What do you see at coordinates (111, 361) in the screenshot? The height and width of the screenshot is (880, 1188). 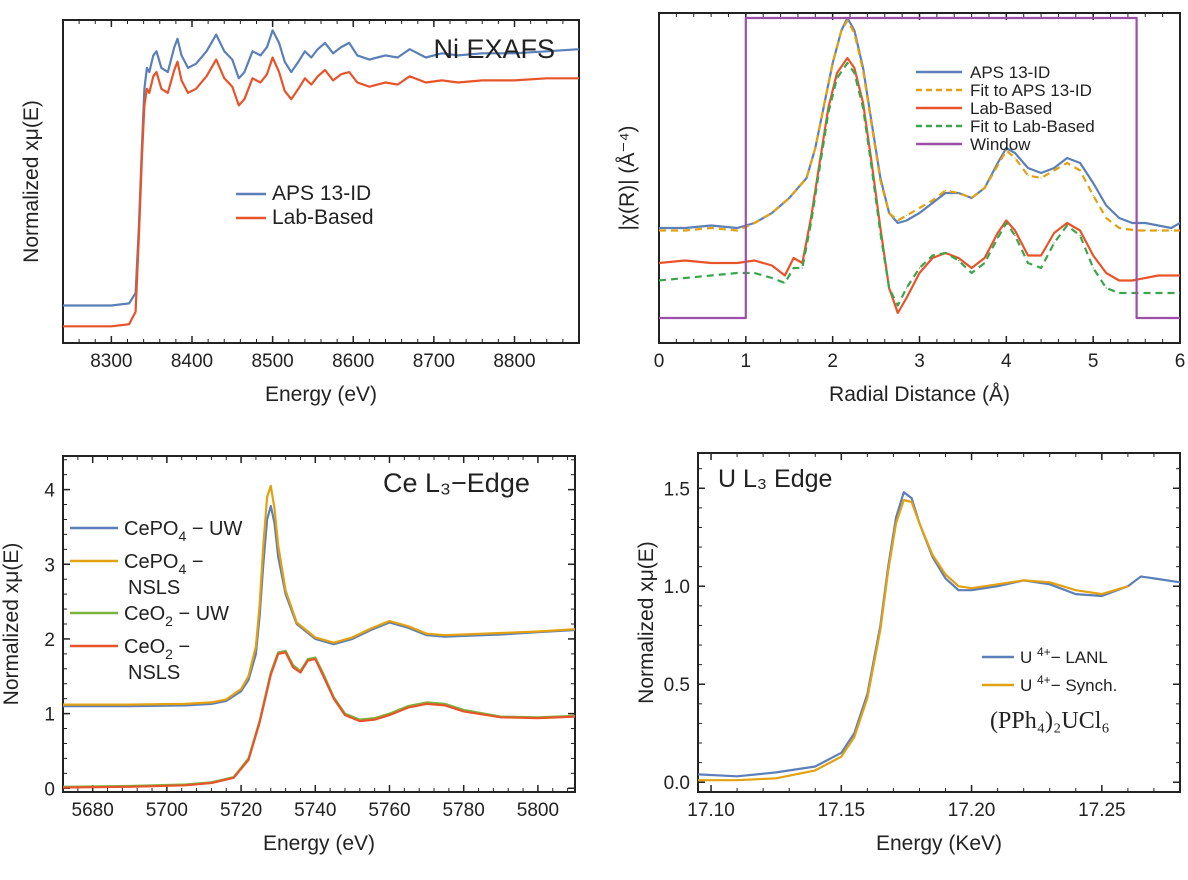 I see `x-tick-label: 8300` at bounding box center [111, 361].